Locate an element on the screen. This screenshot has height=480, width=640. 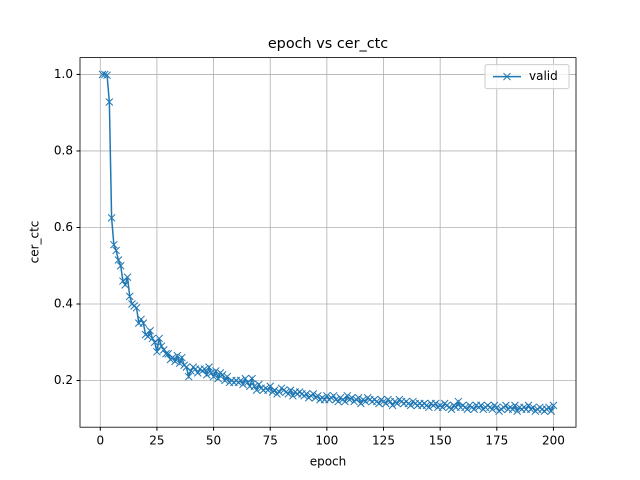
x-tick-label: 0 is located at coordinates (100, 441).